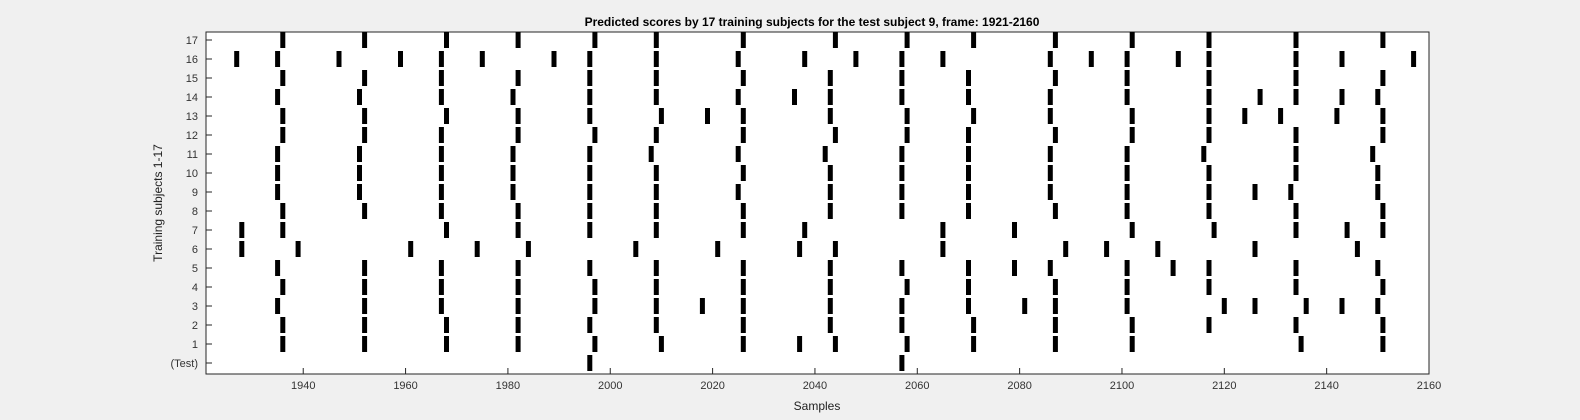 The width and height of the screenshot is (1580, 420). I want to click on x-tick-label: 2140, so click(1326, 386).